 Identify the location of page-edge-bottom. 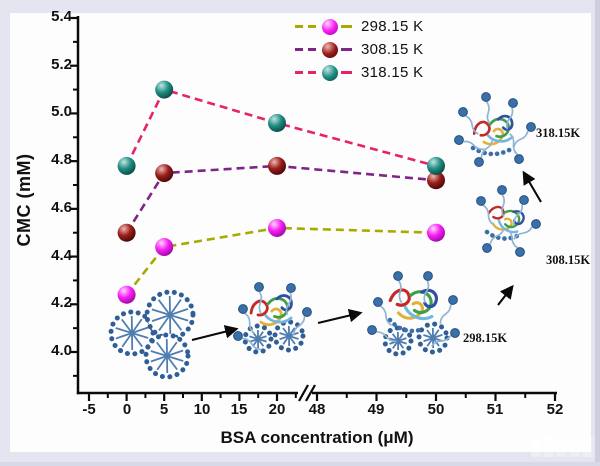
(300, 464).